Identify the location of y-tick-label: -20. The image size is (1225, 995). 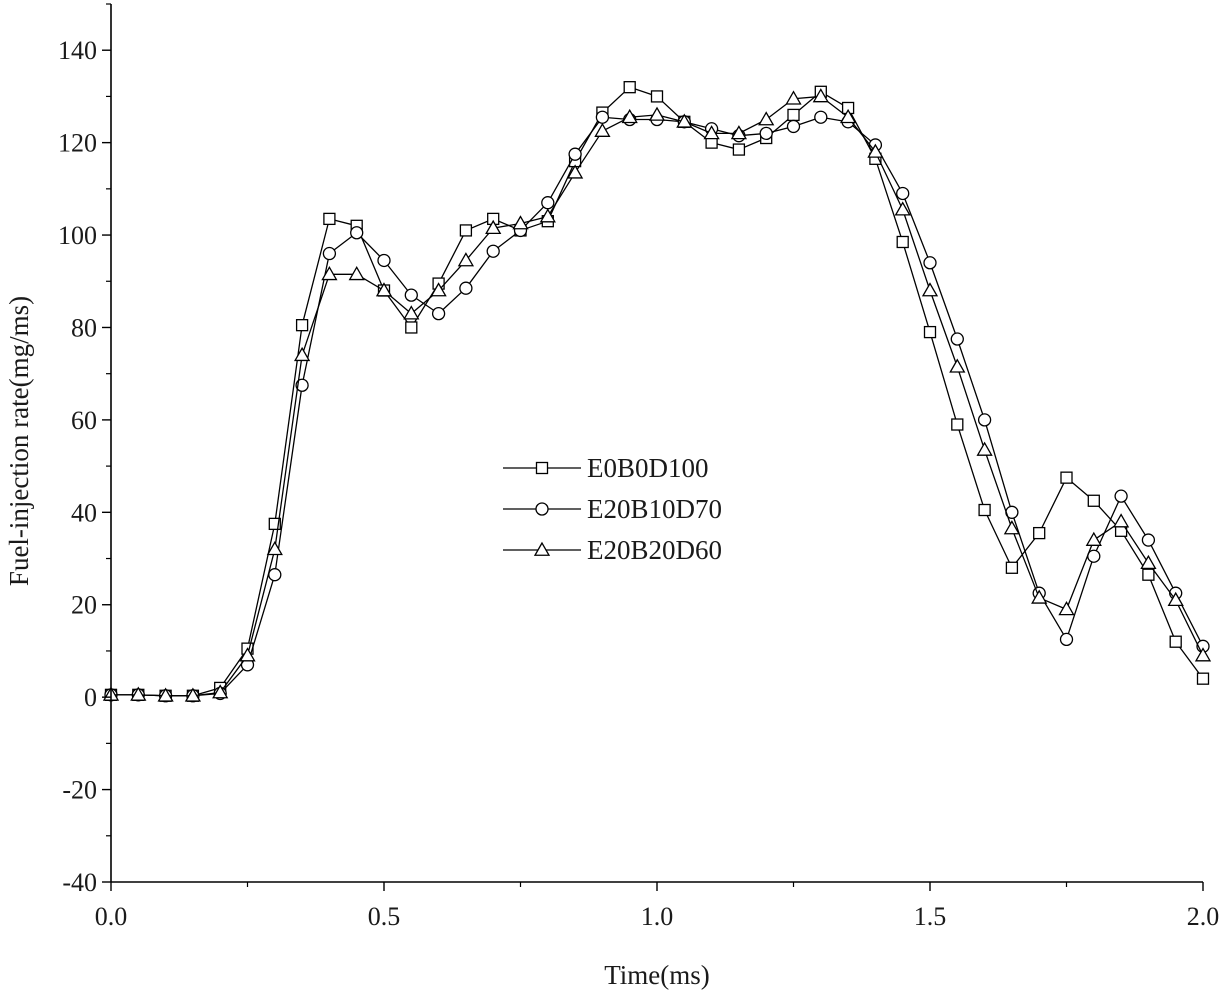
(79, 790).